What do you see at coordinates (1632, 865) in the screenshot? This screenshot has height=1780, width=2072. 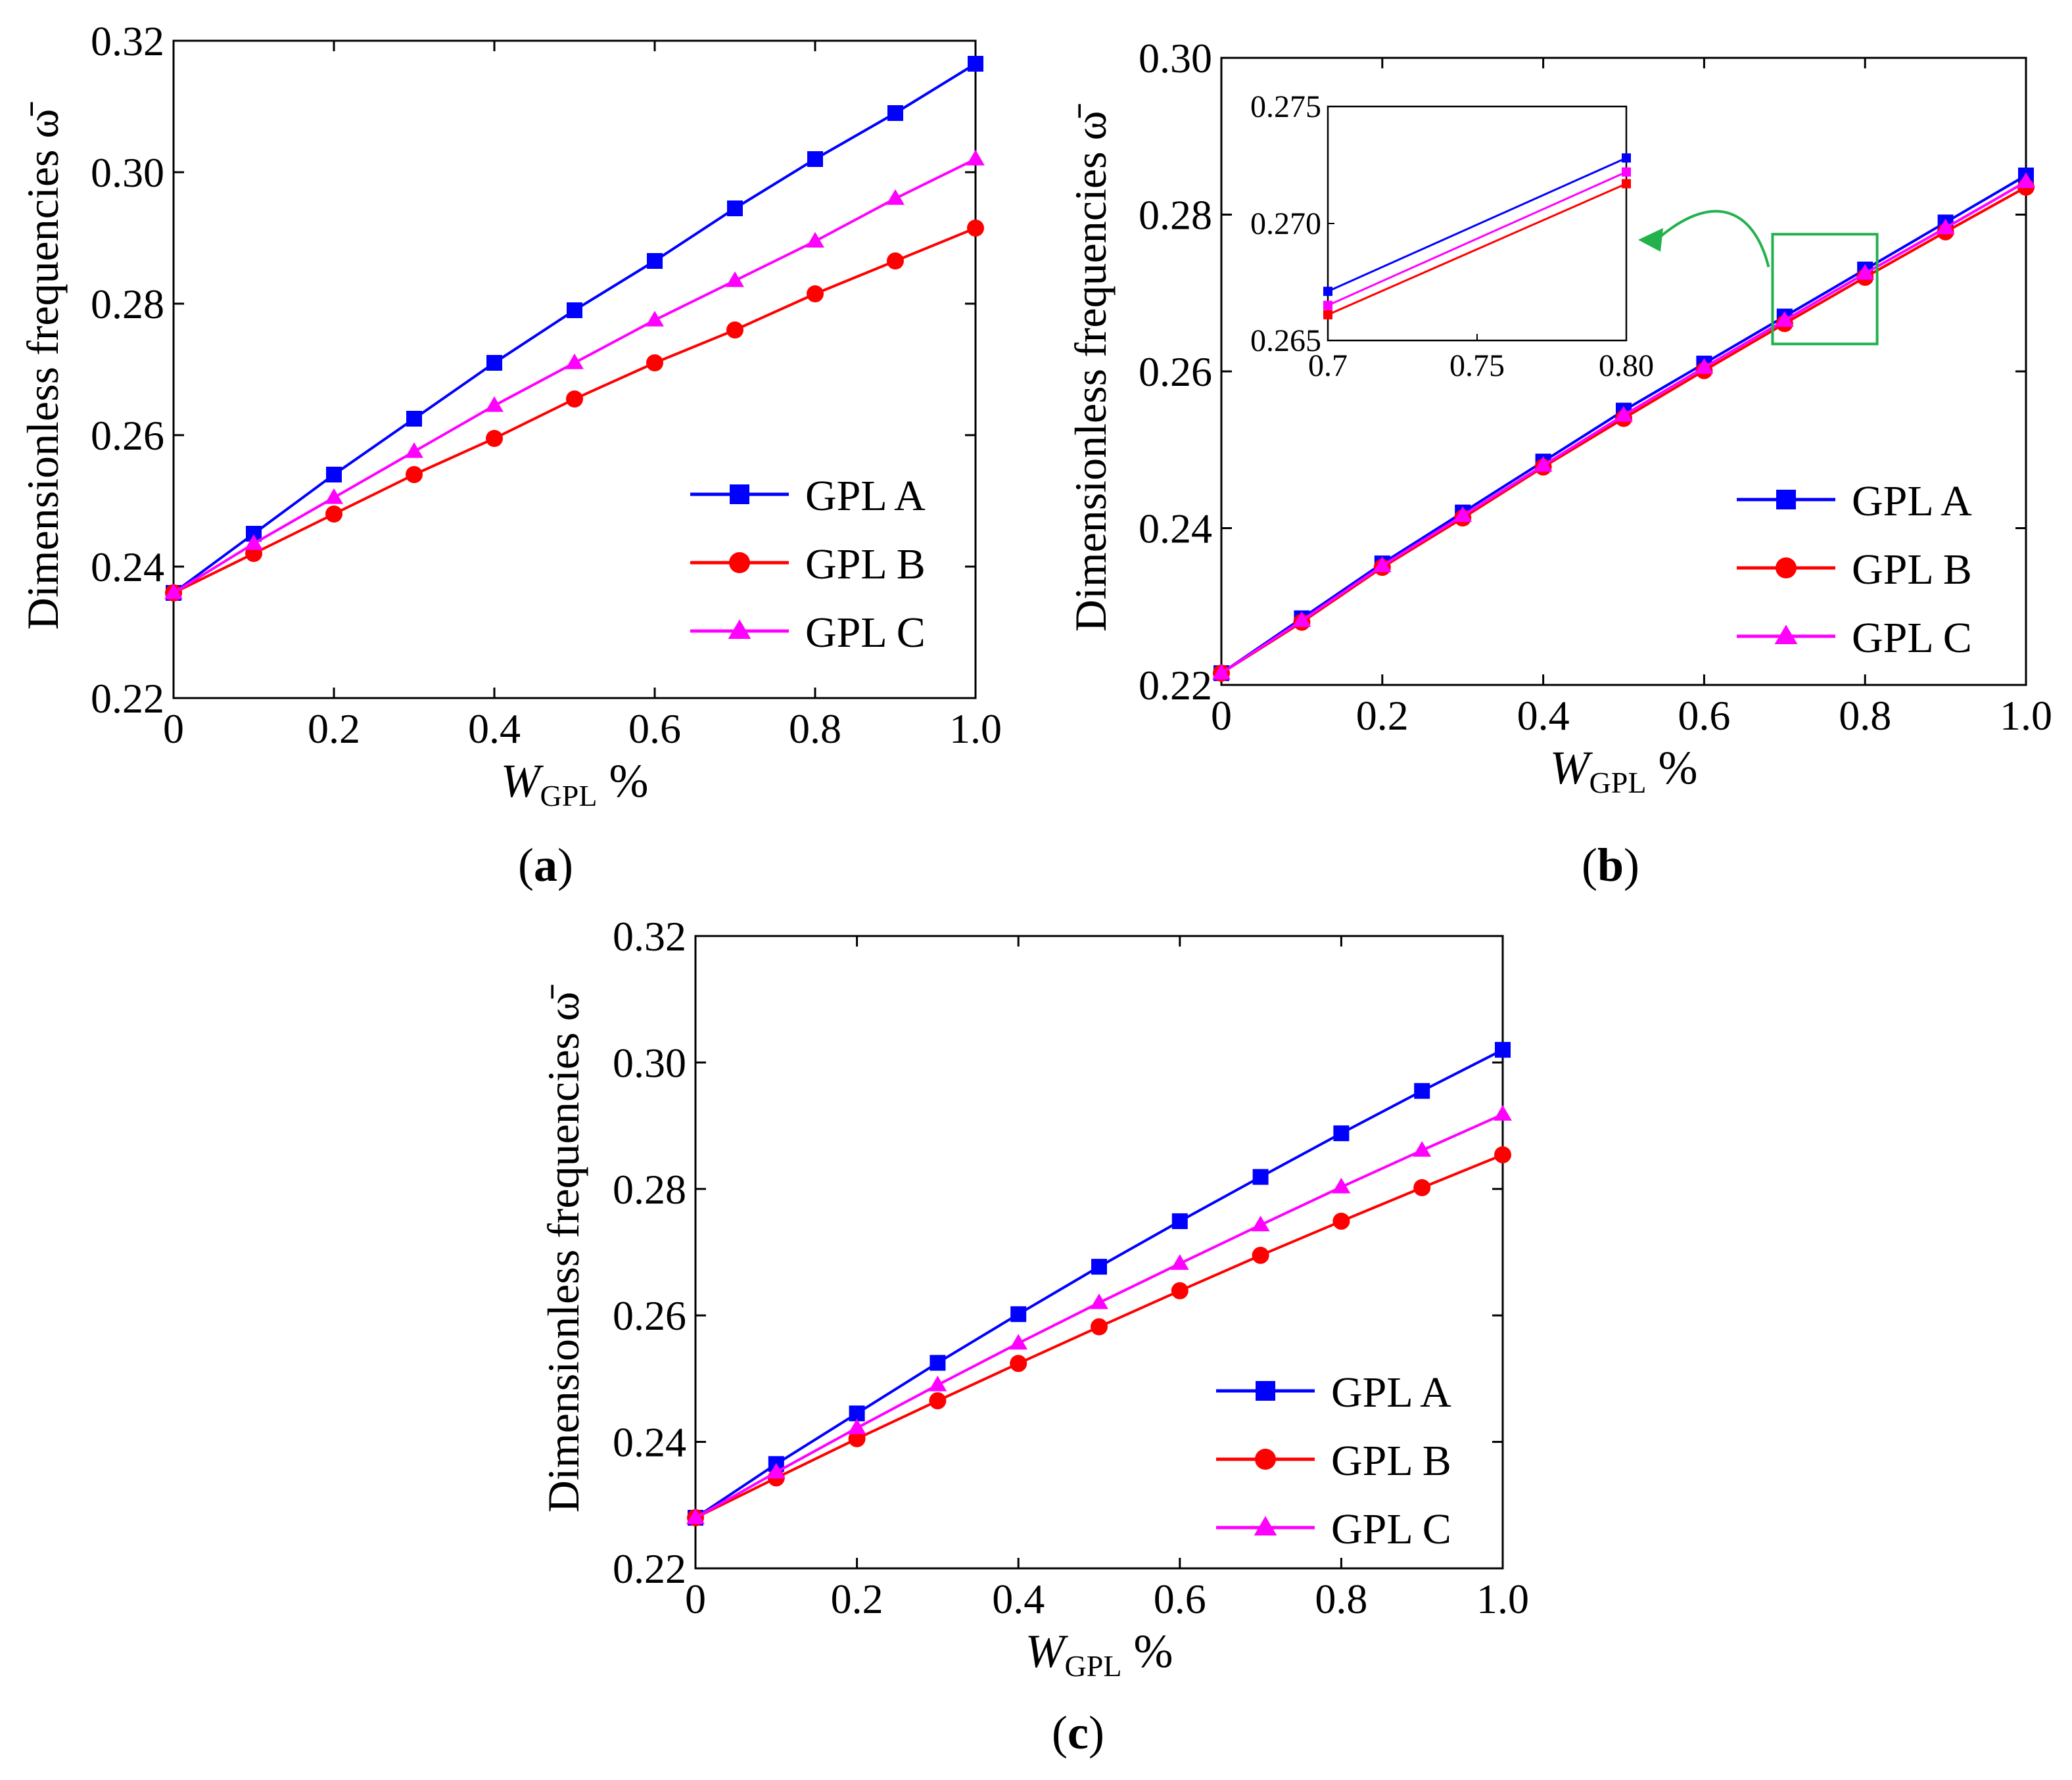 I see `caption-paren-close: )` at bounding box center [1632, 865].